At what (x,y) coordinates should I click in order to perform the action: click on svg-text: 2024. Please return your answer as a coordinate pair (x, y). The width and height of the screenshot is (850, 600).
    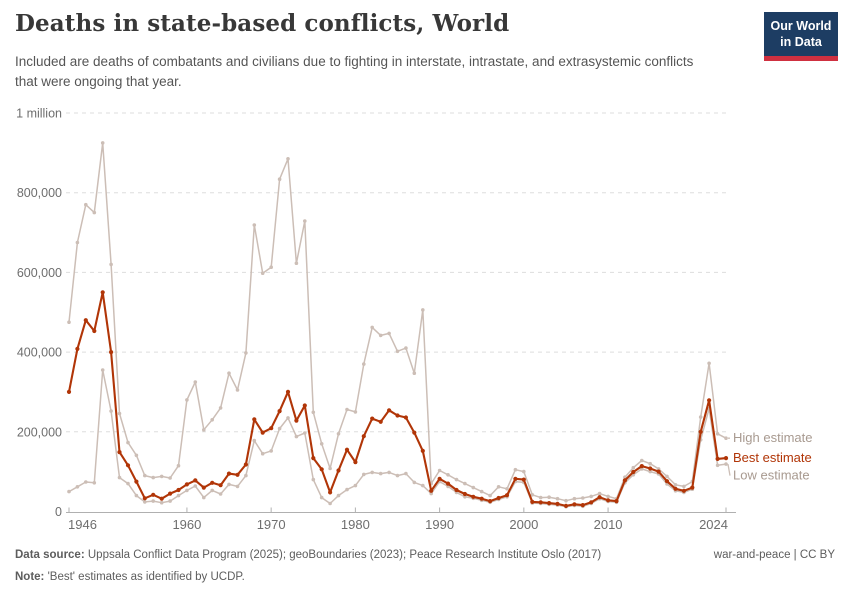
    Looking at the image, I should click on (713, 524).